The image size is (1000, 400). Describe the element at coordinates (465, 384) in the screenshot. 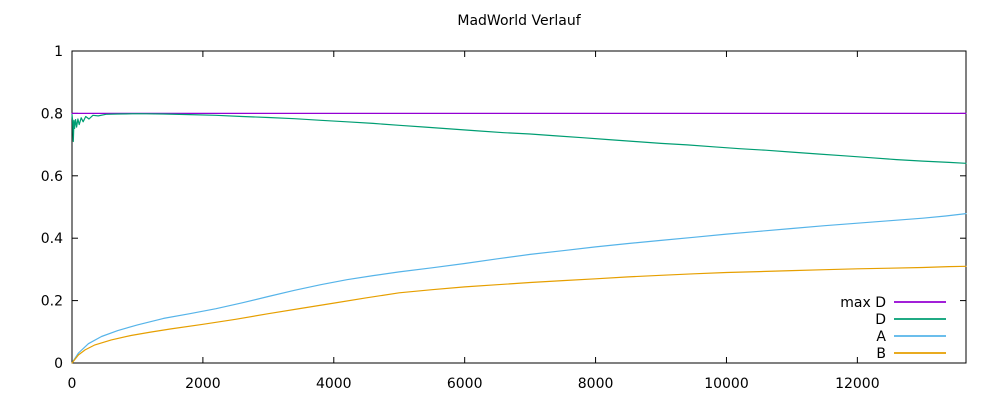

I see `x-tick-label: 6000` at that location.